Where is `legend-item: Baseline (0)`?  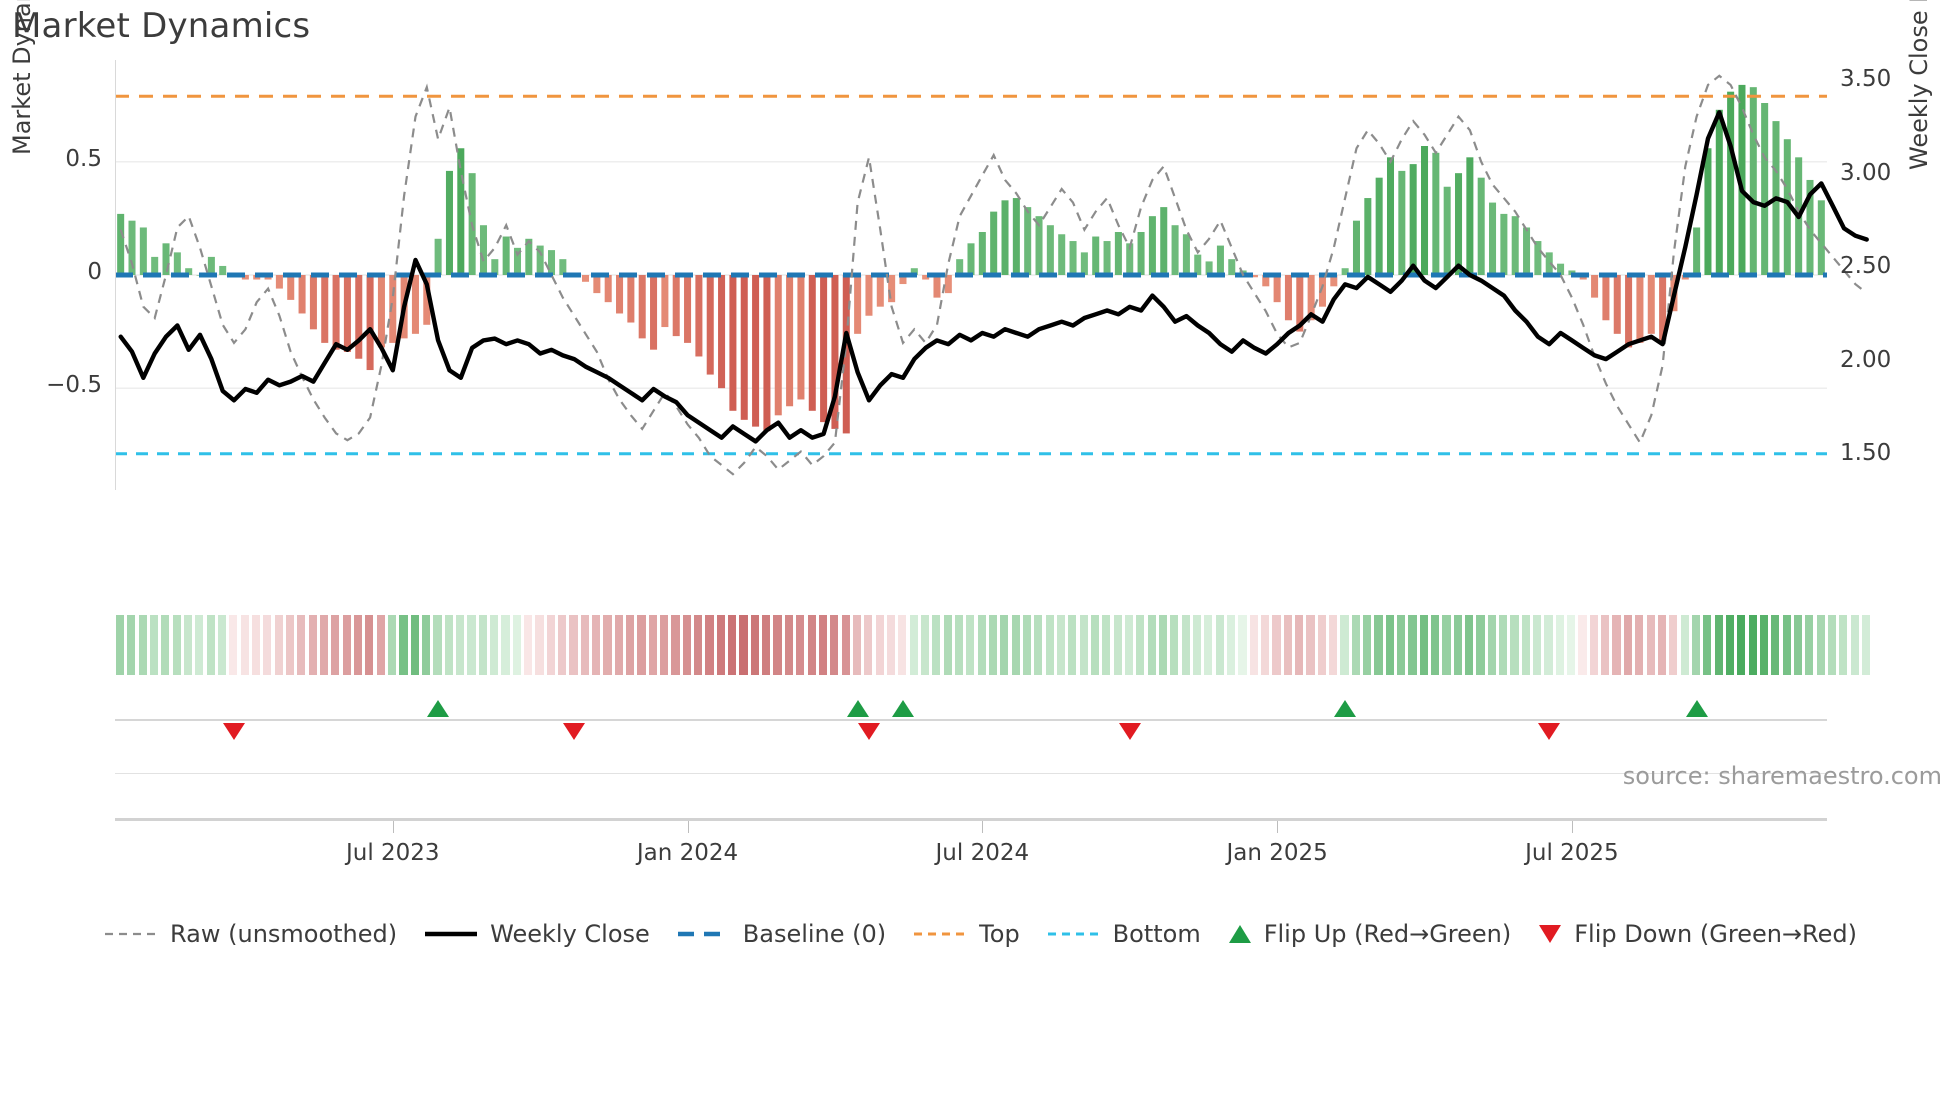 legend-item: Baseline (0) is located at coordinates (781, 934).